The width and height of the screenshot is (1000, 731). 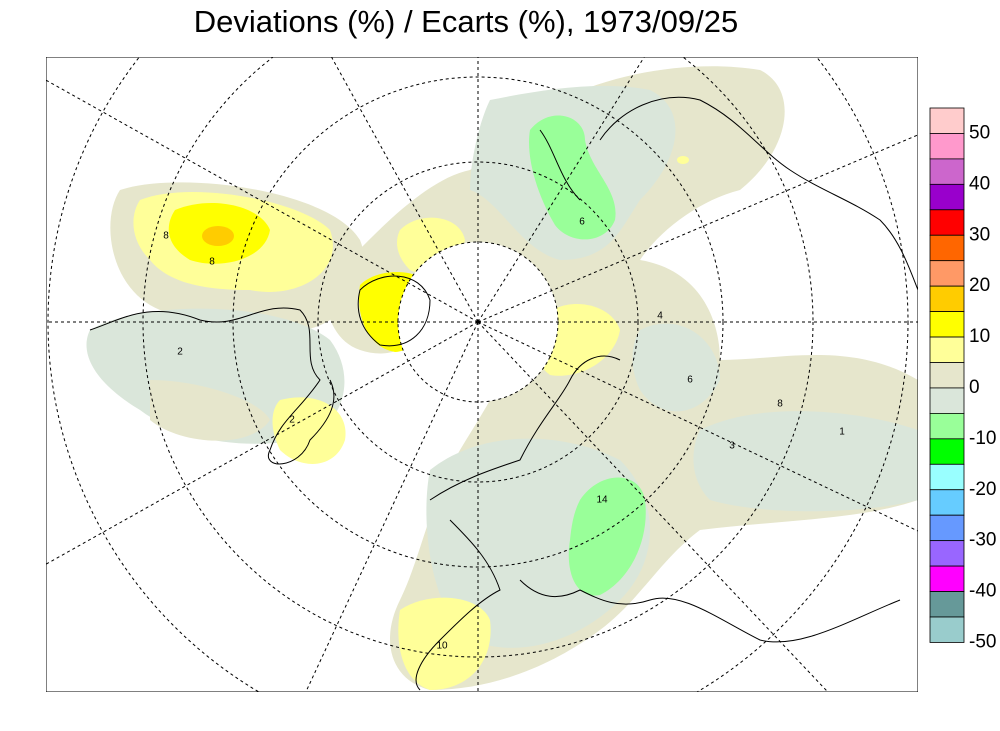 I want to click on legend-tick-label: -10, so click(x=982, y=438).